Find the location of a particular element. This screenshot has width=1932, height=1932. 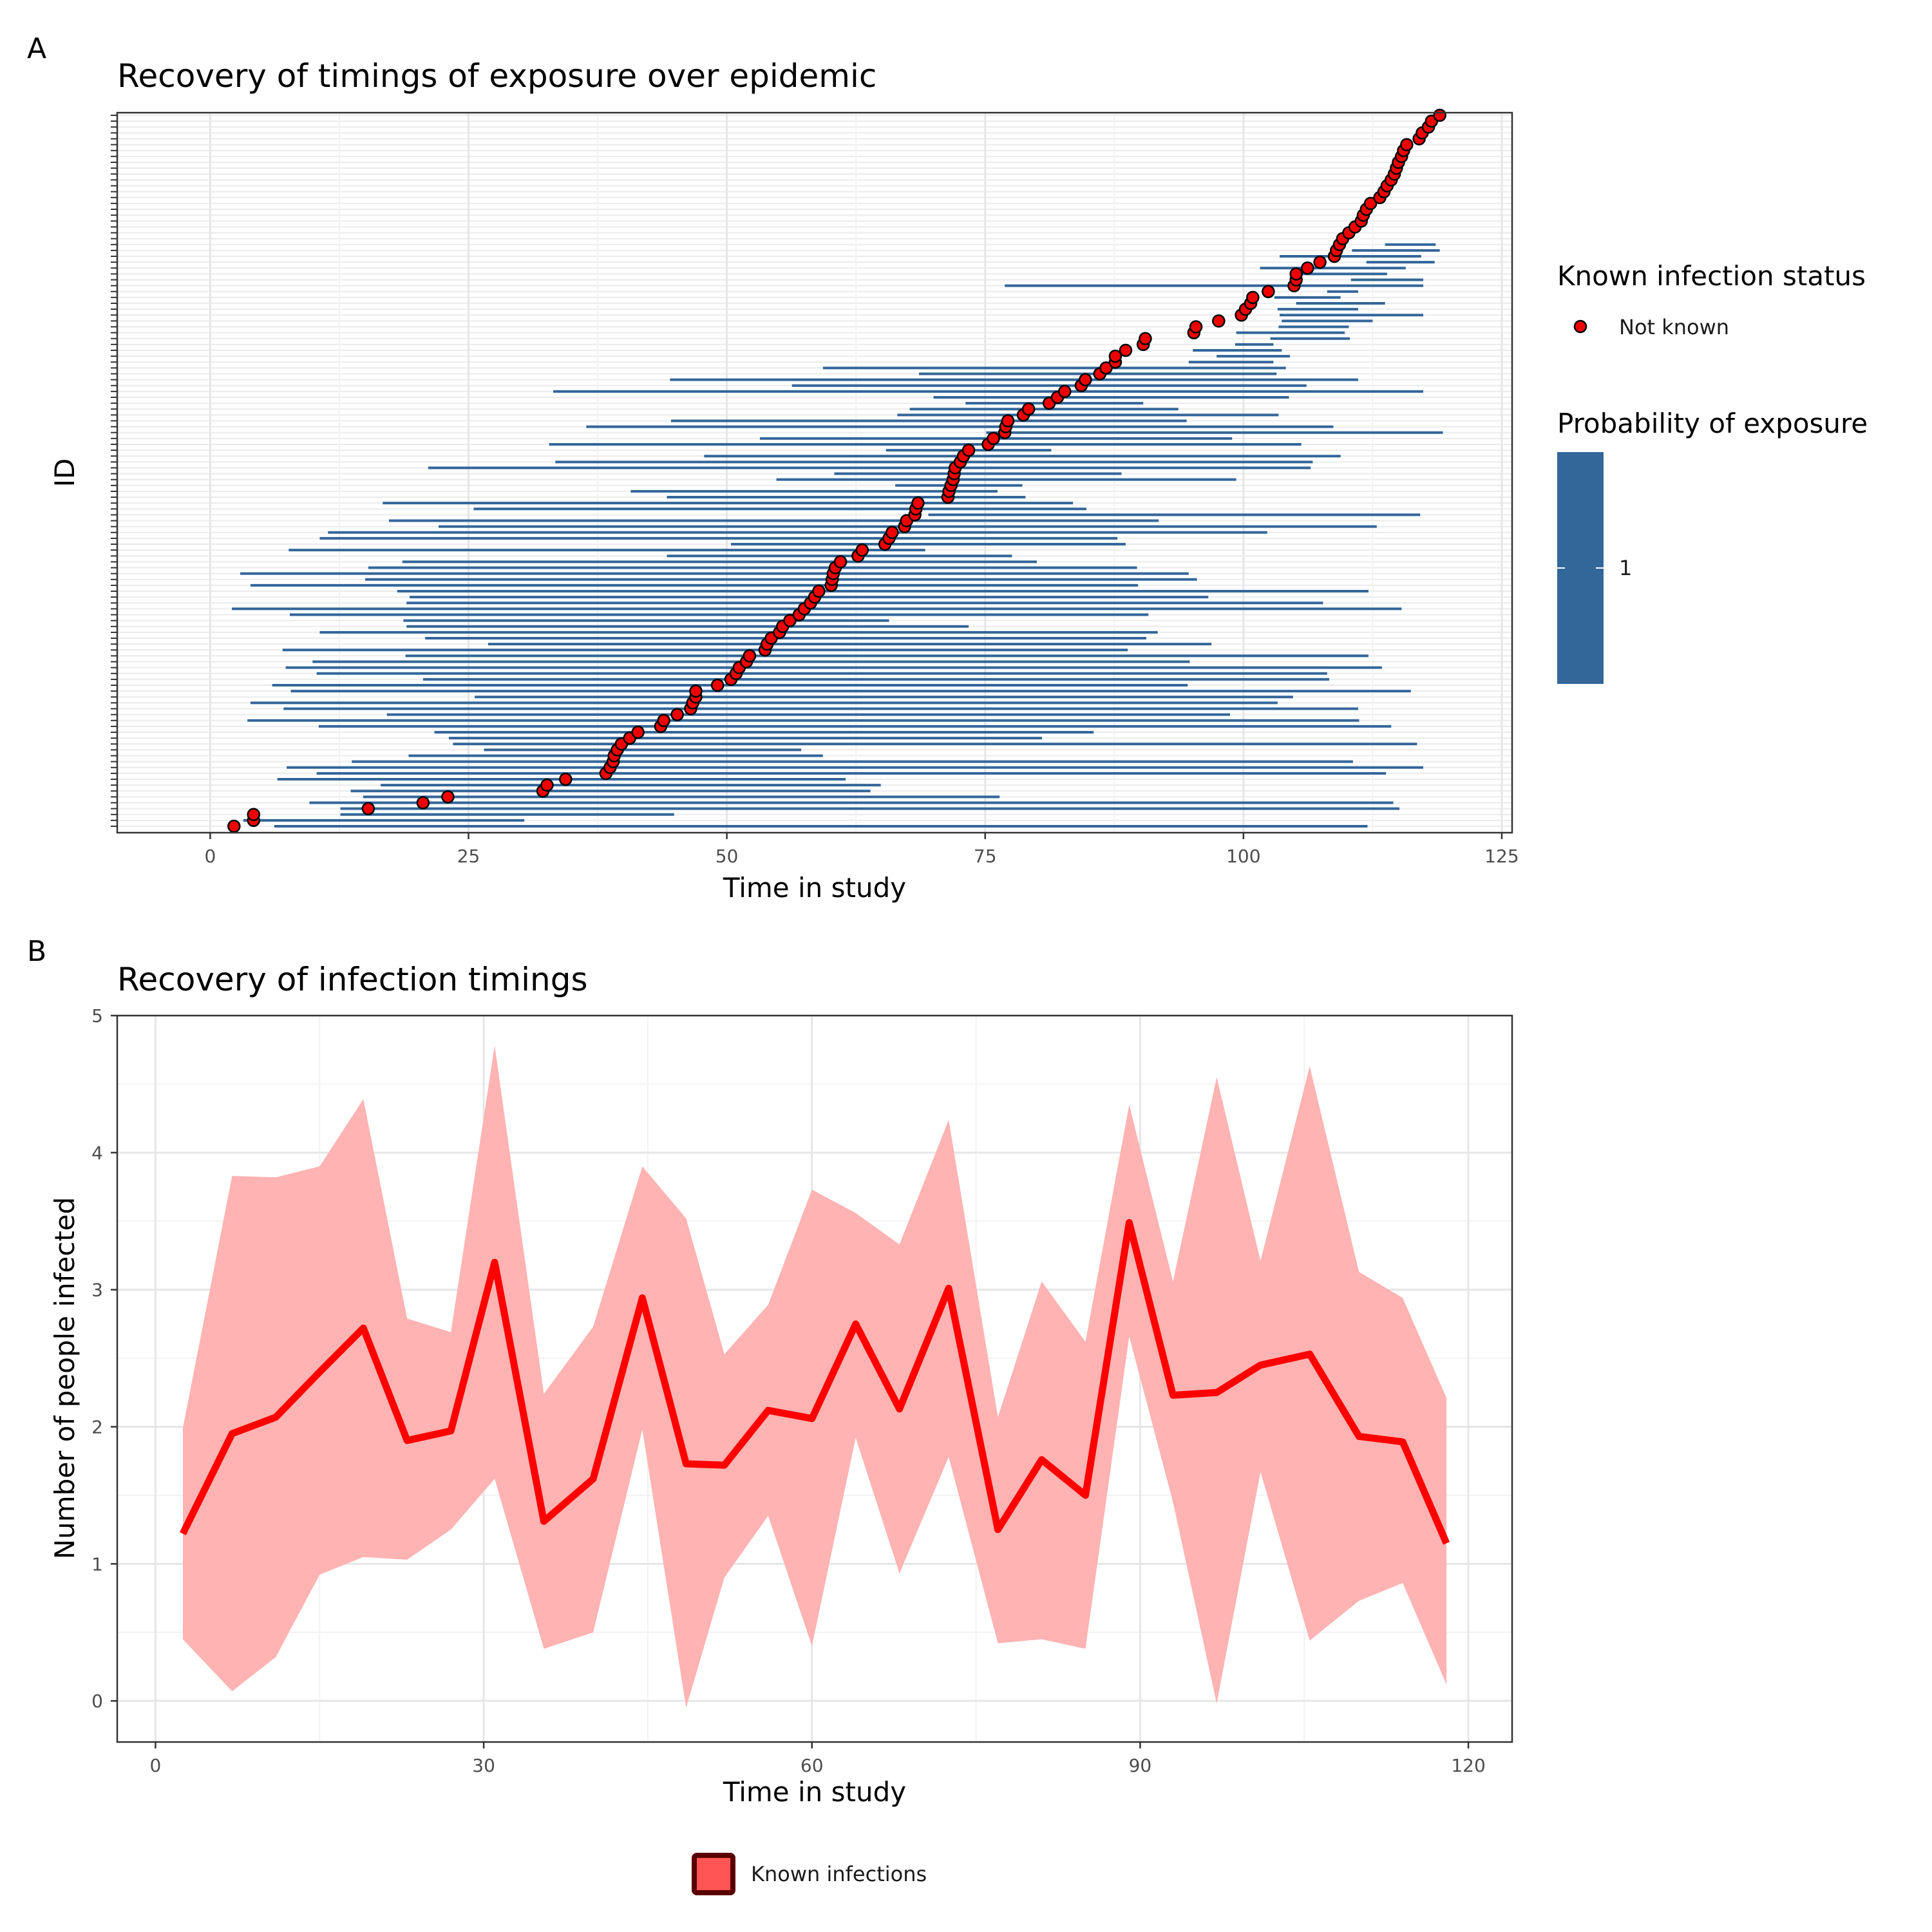

x-tick-label: 50 is located at coordinates (727, 856).